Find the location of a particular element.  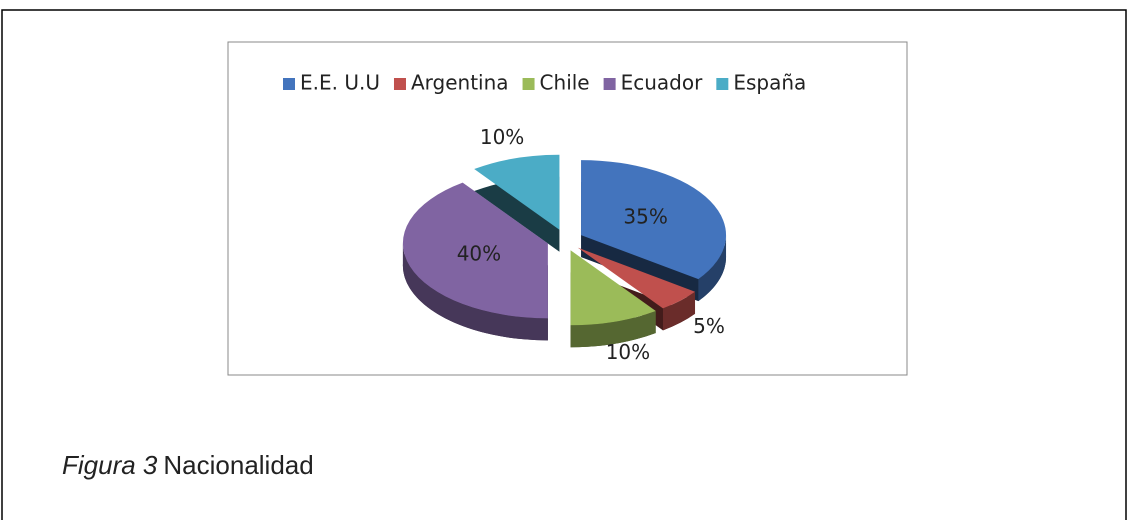

legend-label: Chile is located at coordinates (565, 83).